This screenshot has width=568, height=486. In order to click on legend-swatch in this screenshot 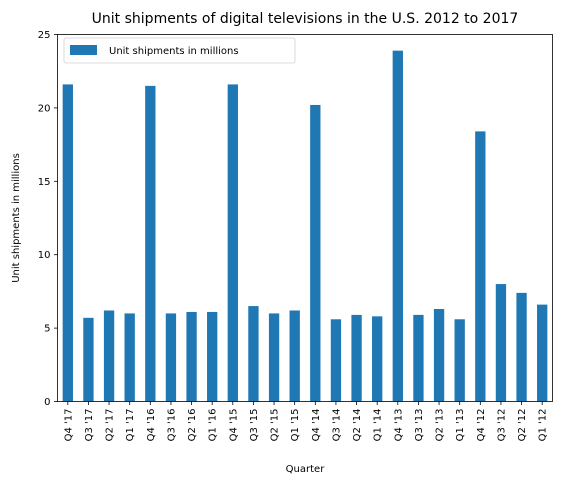, I will do `click(83, 50)`.